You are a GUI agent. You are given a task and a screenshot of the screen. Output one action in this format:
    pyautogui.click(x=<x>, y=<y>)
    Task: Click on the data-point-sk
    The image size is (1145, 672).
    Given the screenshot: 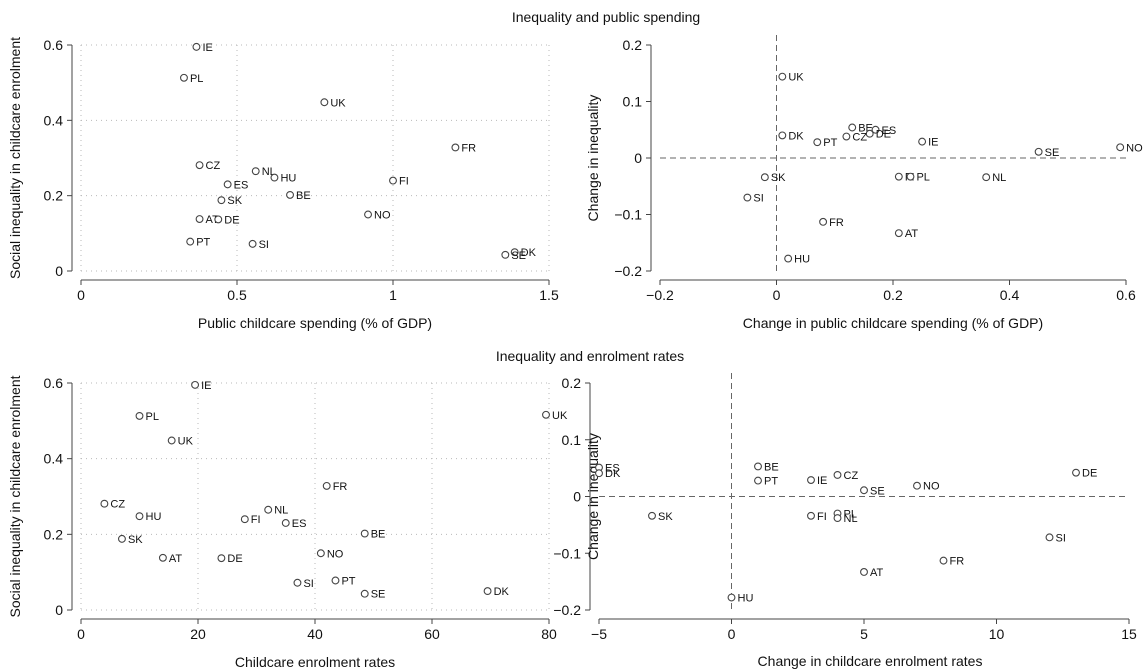 What is the action you would take?
    pyautogui.click(x=221, y=200)
    